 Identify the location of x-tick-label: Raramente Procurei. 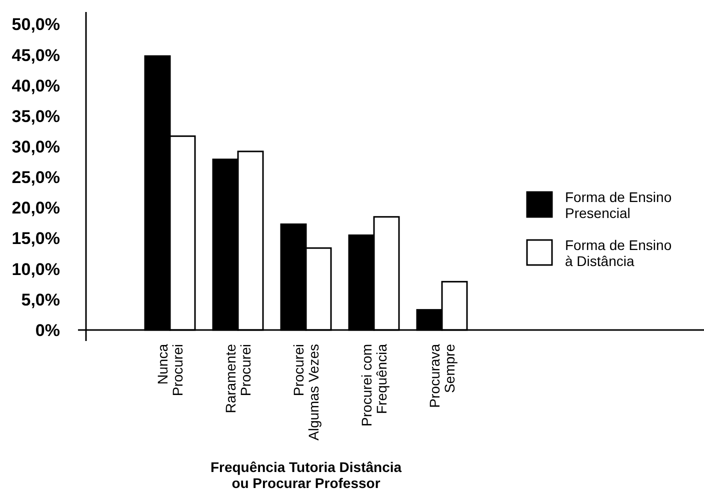
(238, 379).